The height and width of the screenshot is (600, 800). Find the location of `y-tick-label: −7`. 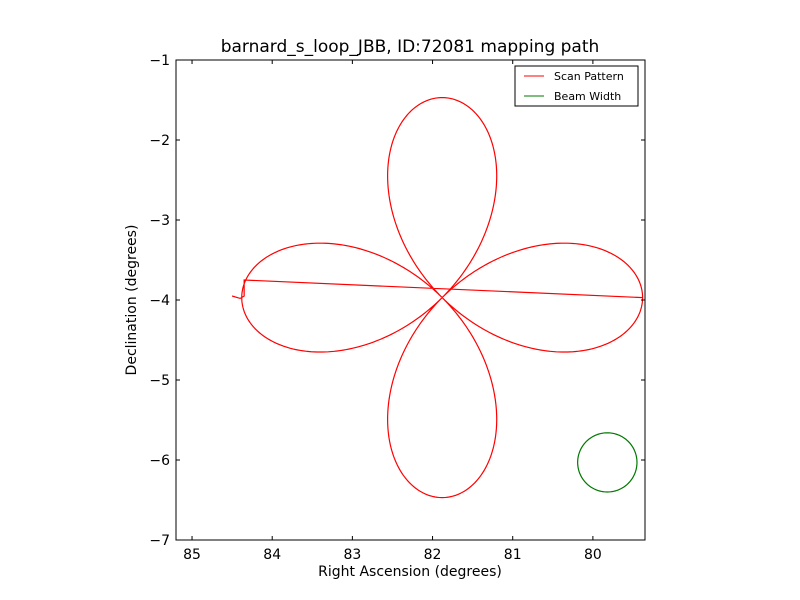

y-tick-label: −7 is located at coordinates (159, 541).